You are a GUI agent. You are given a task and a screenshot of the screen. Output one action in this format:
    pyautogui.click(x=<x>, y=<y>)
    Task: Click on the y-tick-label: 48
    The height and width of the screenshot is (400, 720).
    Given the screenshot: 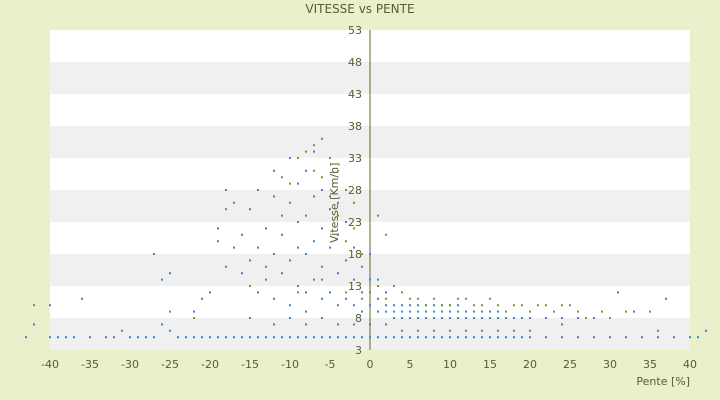 What is the action you would take?
    pyautogui.click(x=355, y=62)
    